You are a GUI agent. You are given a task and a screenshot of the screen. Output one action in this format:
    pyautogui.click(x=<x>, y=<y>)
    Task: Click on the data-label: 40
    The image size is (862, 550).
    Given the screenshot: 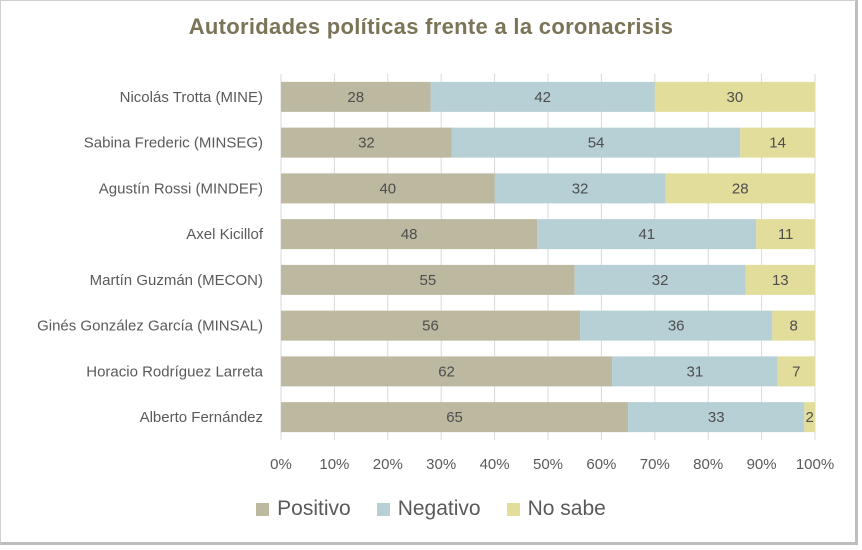 What is the action you would take?
    pyautogui.click(x=387, y=188)
    